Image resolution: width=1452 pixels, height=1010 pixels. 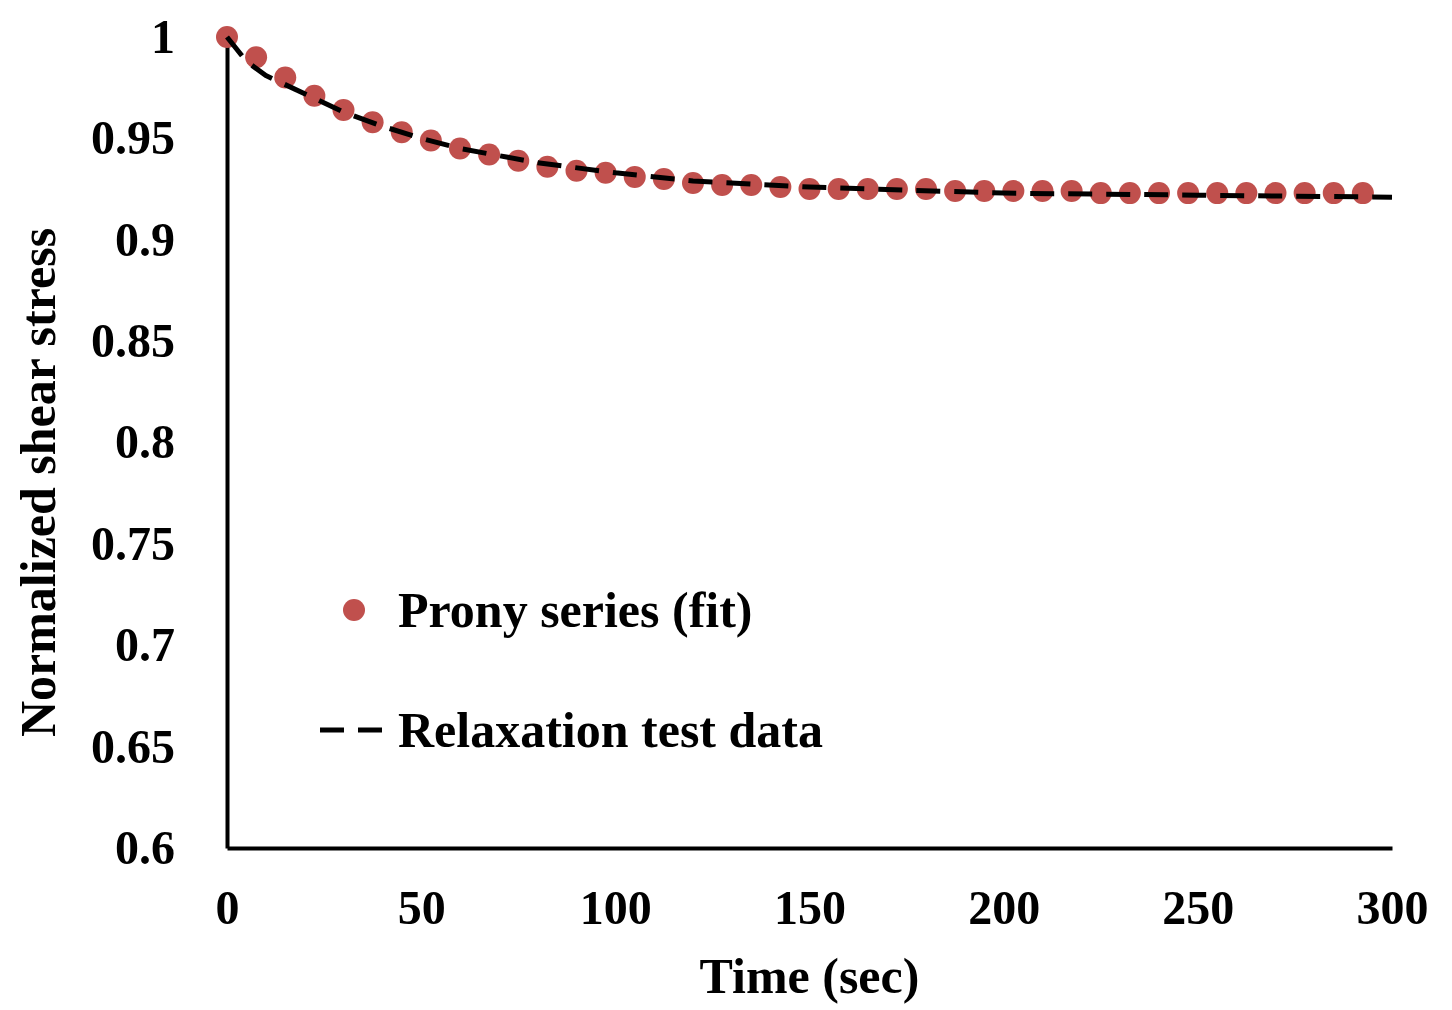 I want to click on y-tick-label: 0.65, so click(x=133, y=746).